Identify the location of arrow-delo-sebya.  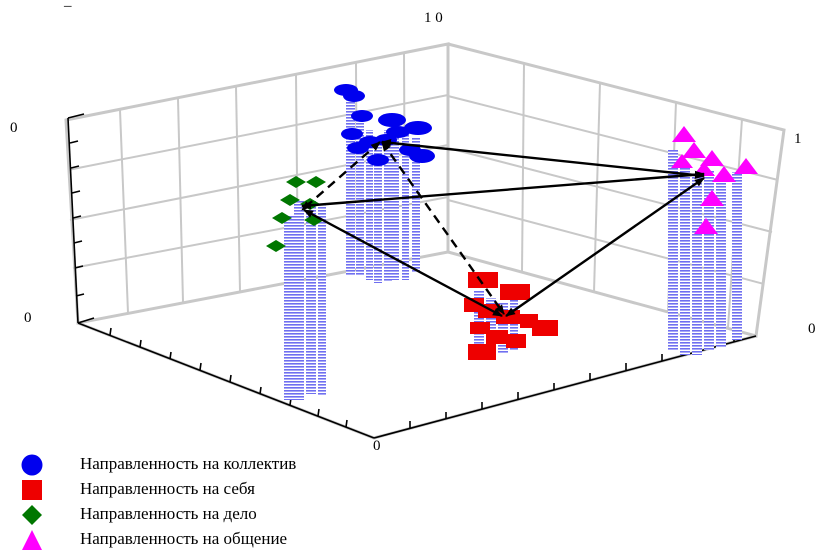
(403, 263).